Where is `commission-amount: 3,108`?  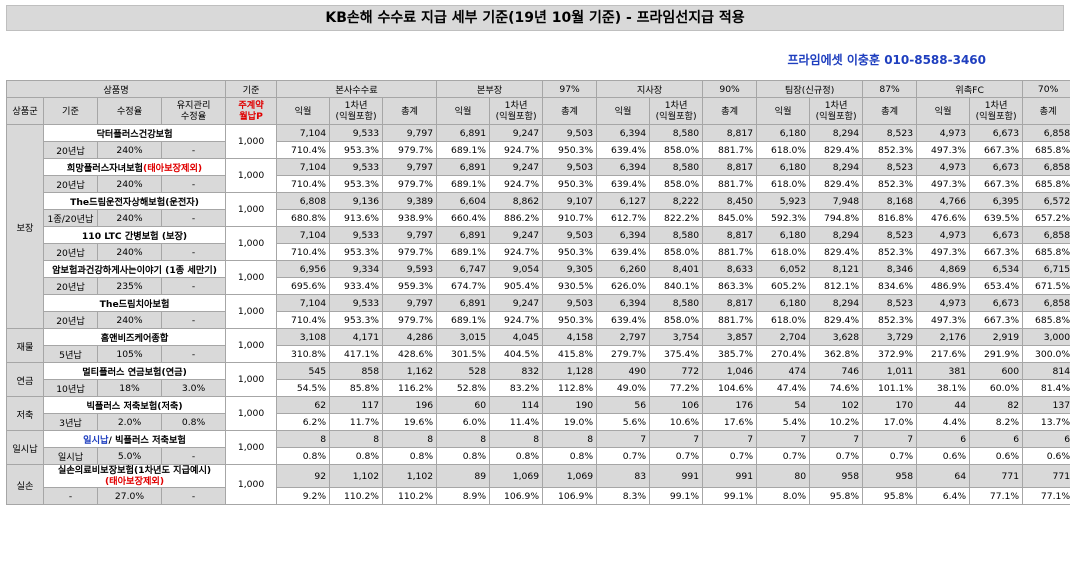 commission-amount: 3,108 is located at coordinates (303, 337).